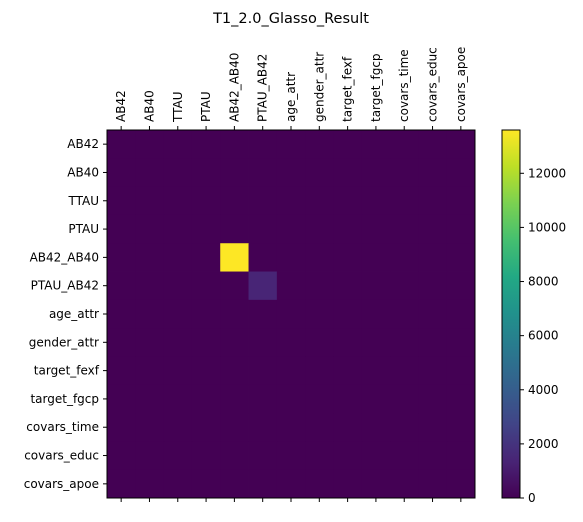 This screenshot has height=522, width=583. I want to click on colorbar-tick-label: 12000, so click(547, 173).